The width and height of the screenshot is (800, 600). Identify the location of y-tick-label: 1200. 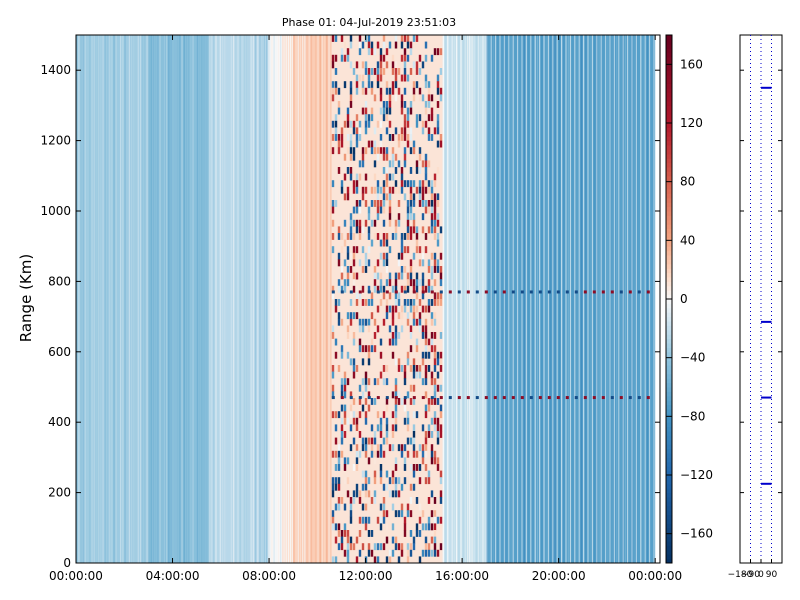
(55, 141).